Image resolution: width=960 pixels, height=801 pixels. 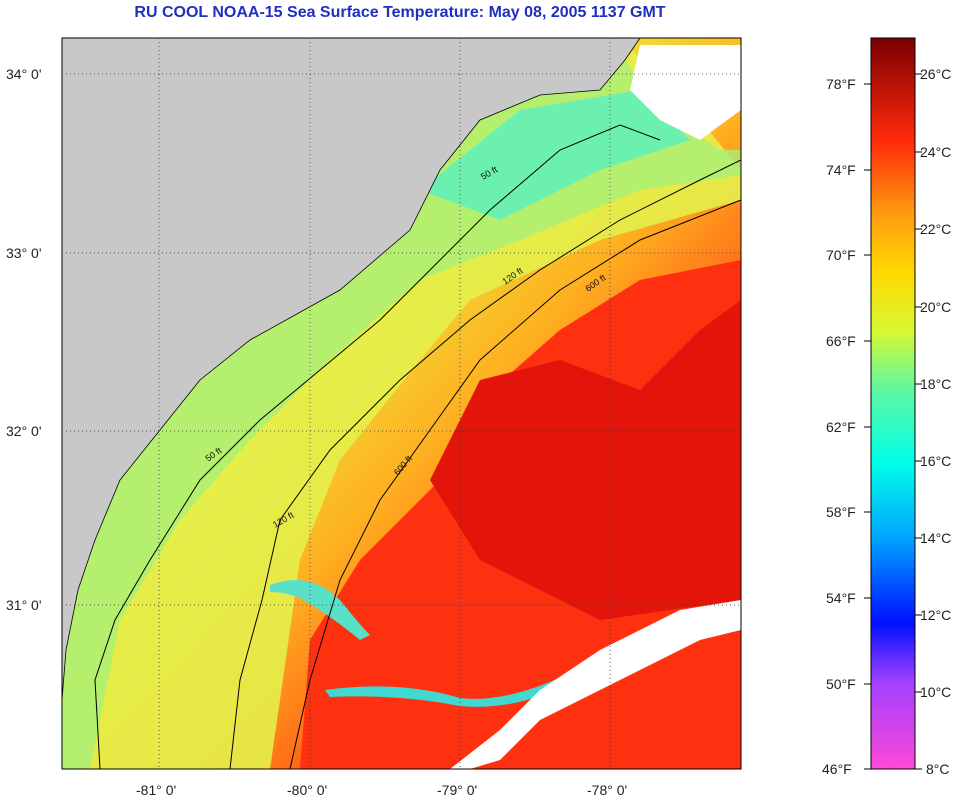 I want to click on colorbar-label-c: 24°C, so click(x=936, y=152).